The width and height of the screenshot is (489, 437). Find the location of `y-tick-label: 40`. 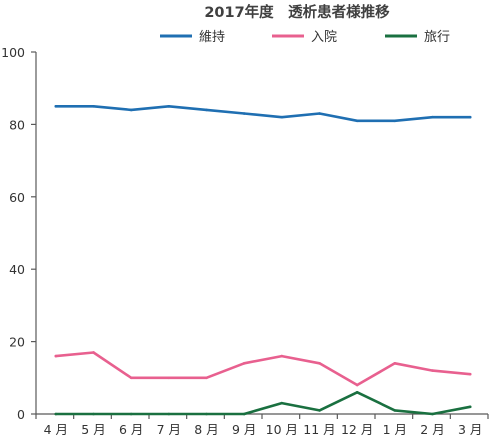

y-tick-label: 40 is located at coordinates (17, 269).